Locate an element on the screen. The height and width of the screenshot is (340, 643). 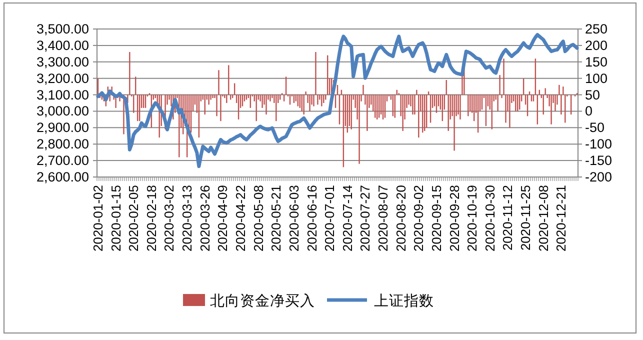
x-tick-label: 2020-09-28 is located at coordinates (454, 218).